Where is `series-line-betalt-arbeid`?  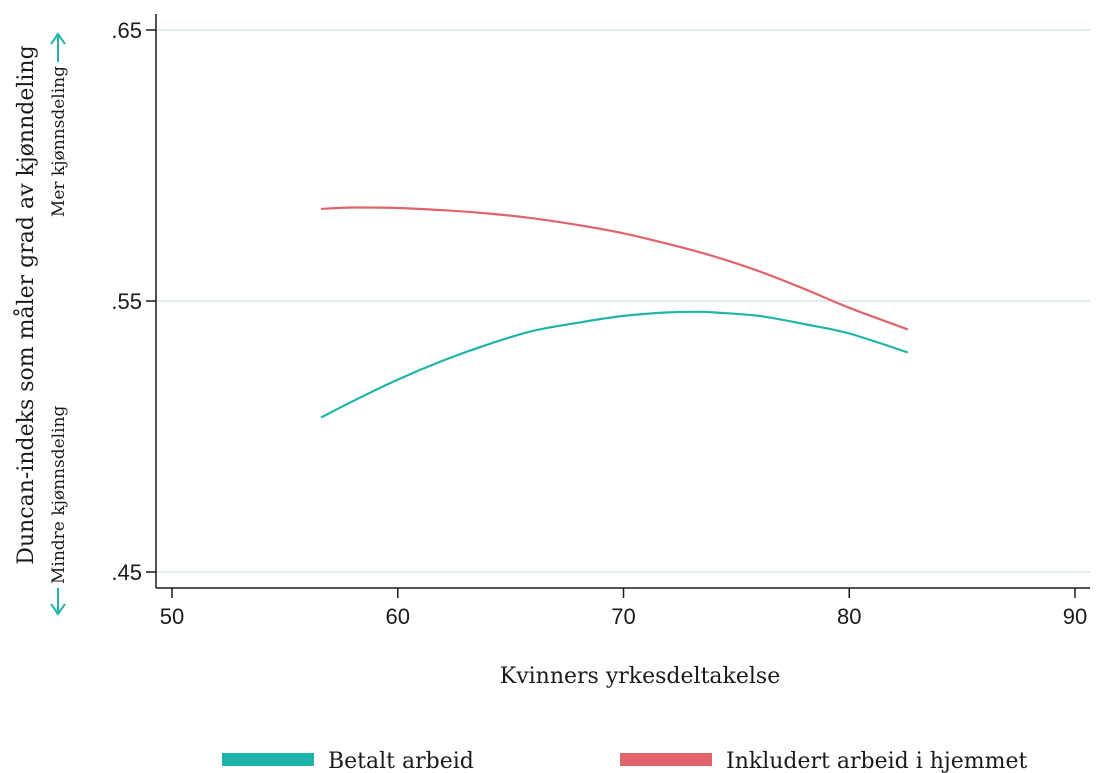
series-line-betalt-arbeid is located at coordinates (614, 364).